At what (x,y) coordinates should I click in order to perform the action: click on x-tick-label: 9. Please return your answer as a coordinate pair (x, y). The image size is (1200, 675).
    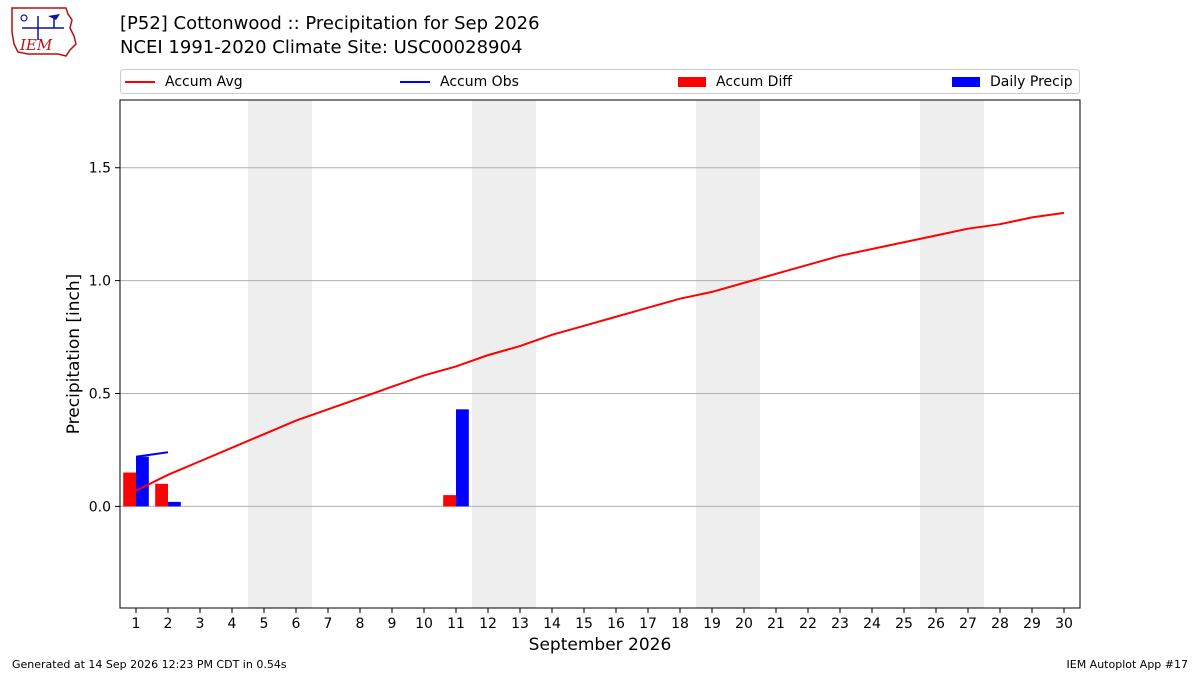
    Looking at the image, I should click on (392, 624).